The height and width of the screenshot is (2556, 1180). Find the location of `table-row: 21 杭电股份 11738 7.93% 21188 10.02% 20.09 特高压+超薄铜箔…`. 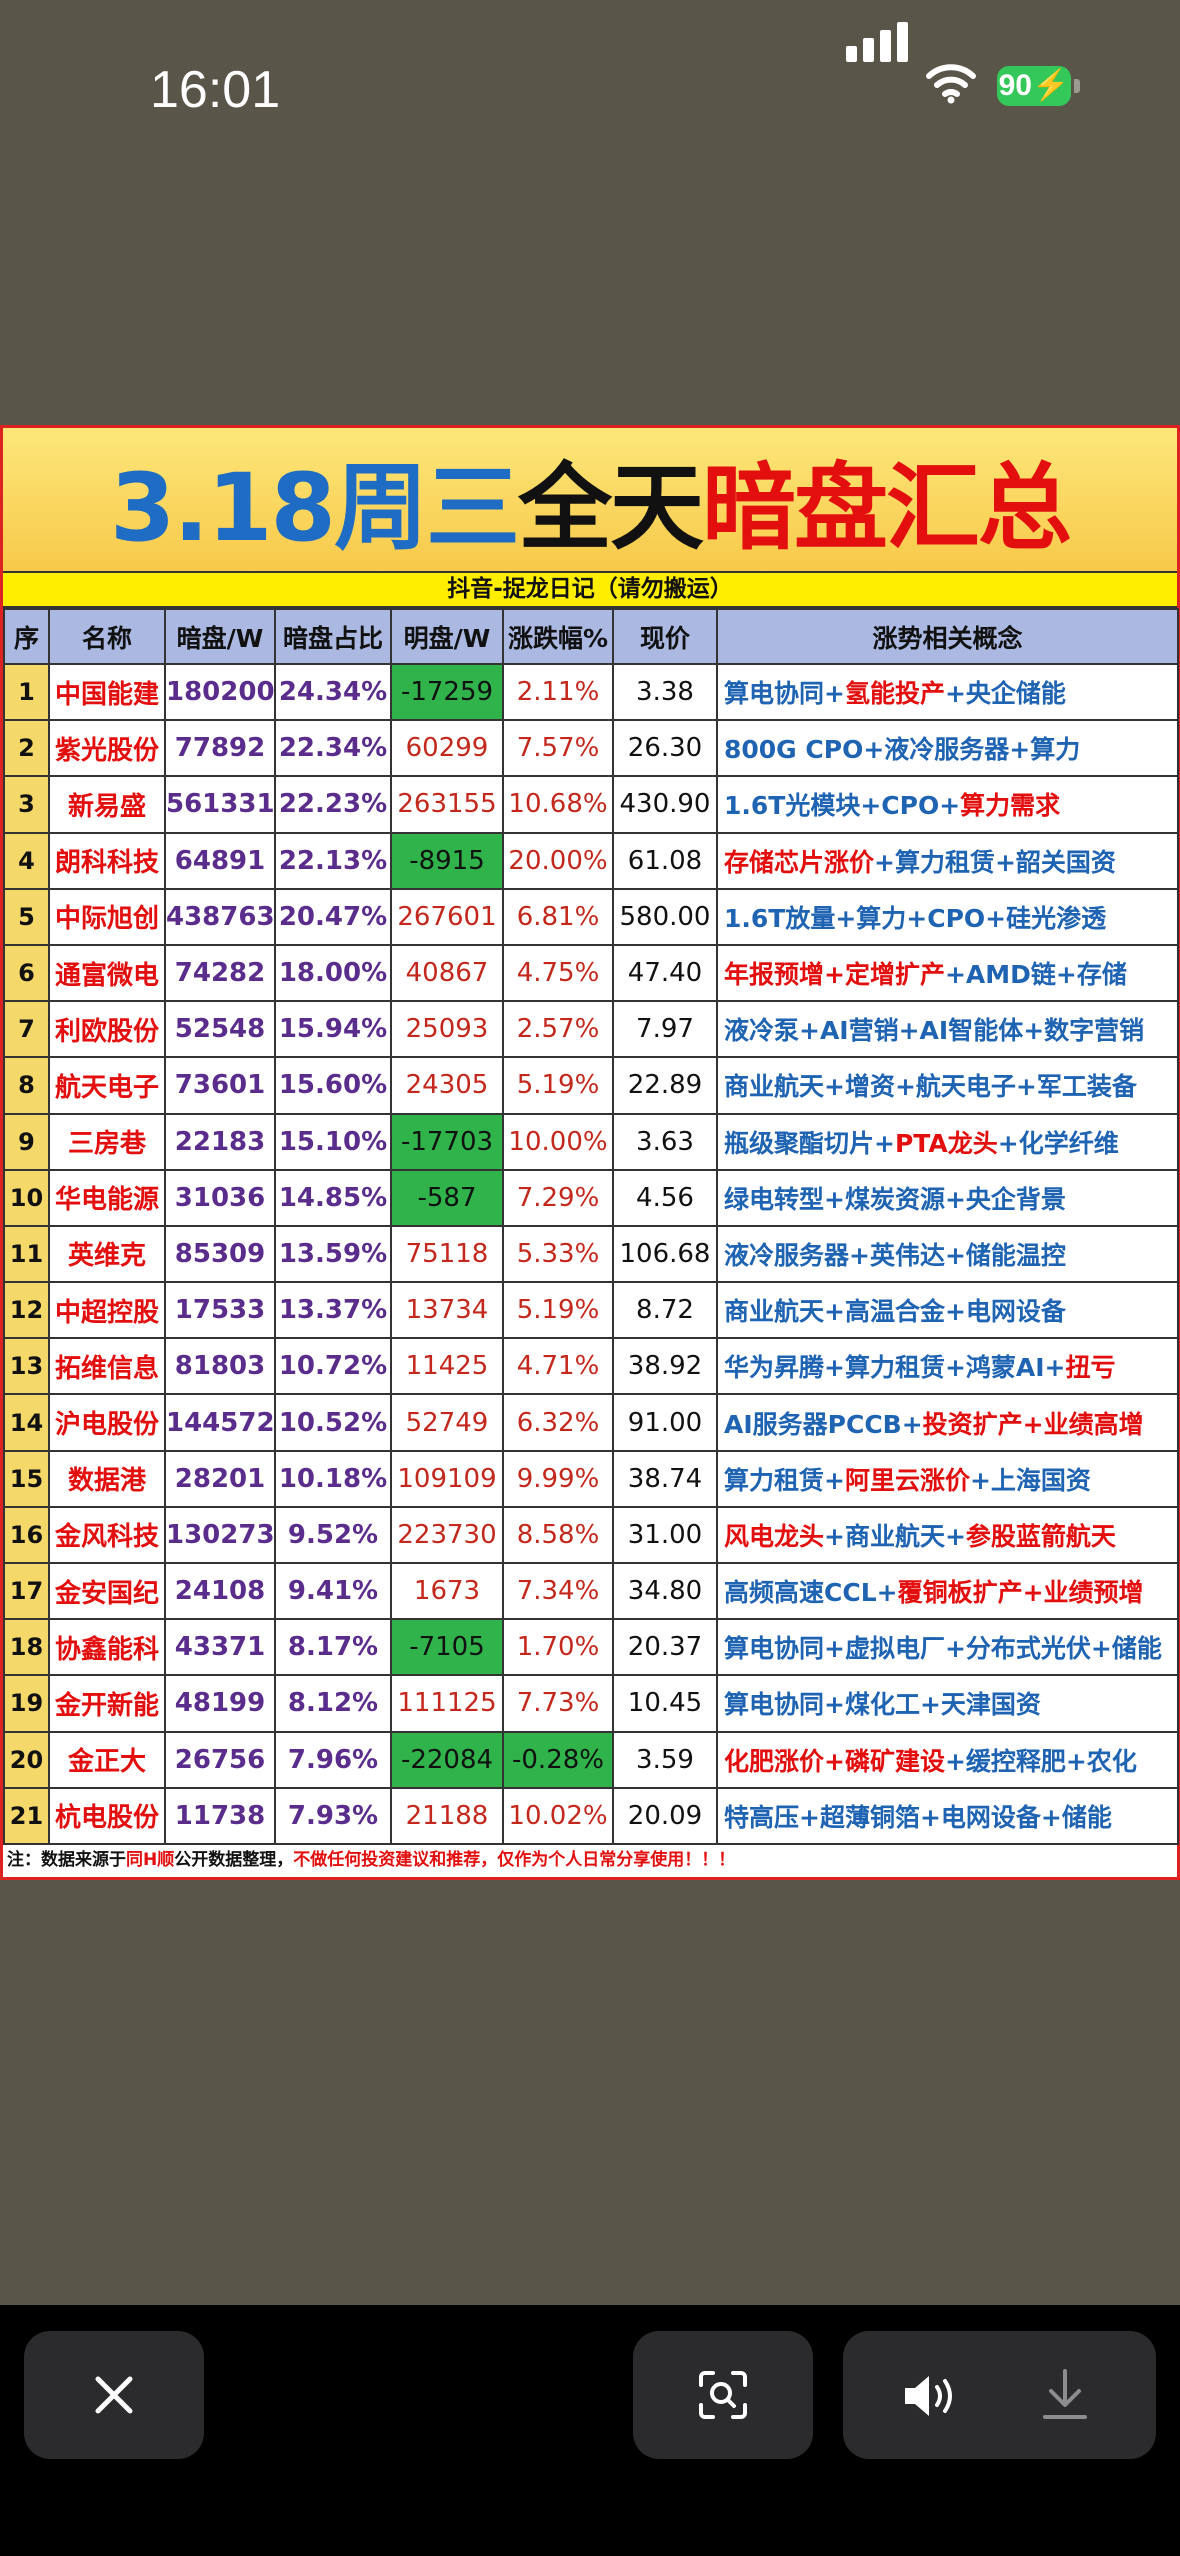

table-row: 21 杭电股份 11738 7.93% 21188 10.02% 20.09 特高压+超薄铜箔… is located at coordinates (591, 1815).